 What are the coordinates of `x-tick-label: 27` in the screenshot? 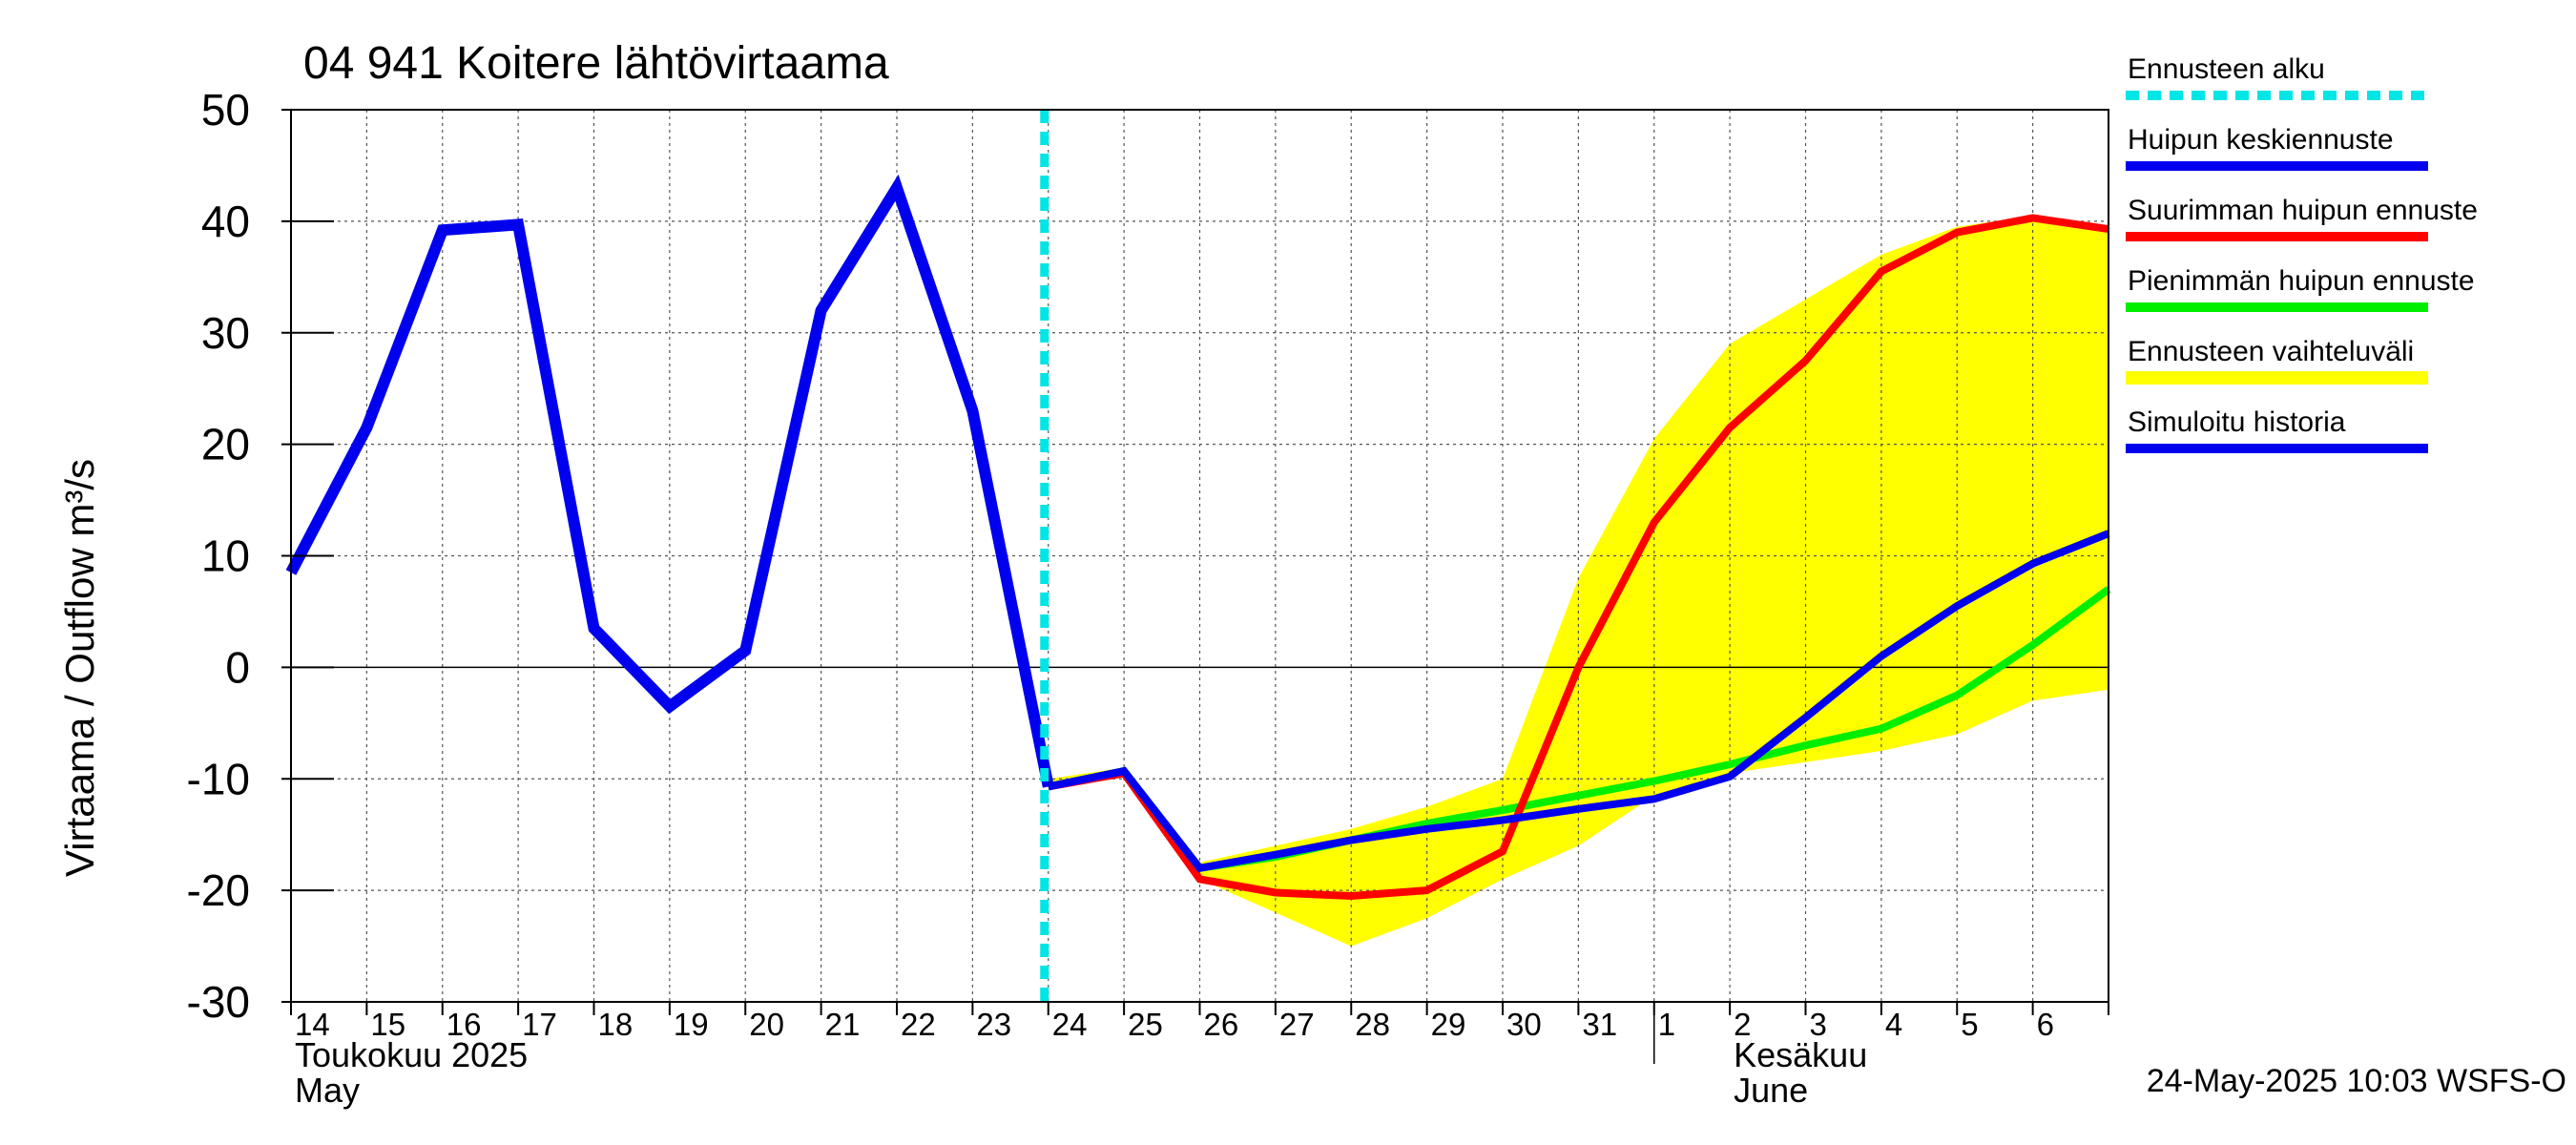 It's located at (1297, 1025).